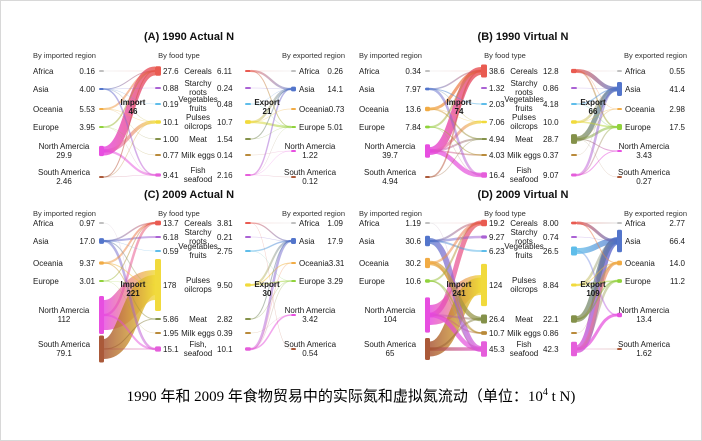  I want to click on region-out-label: Oceania 14.0, so click(655, 263).